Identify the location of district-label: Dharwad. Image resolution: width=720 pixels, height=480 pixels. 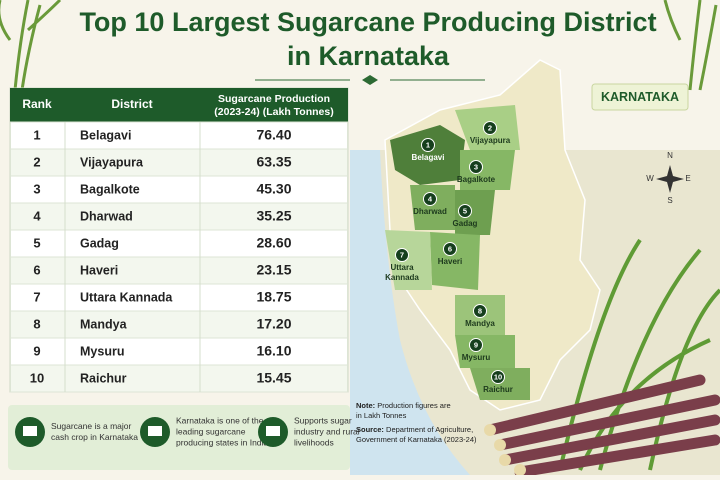
(430, 211).